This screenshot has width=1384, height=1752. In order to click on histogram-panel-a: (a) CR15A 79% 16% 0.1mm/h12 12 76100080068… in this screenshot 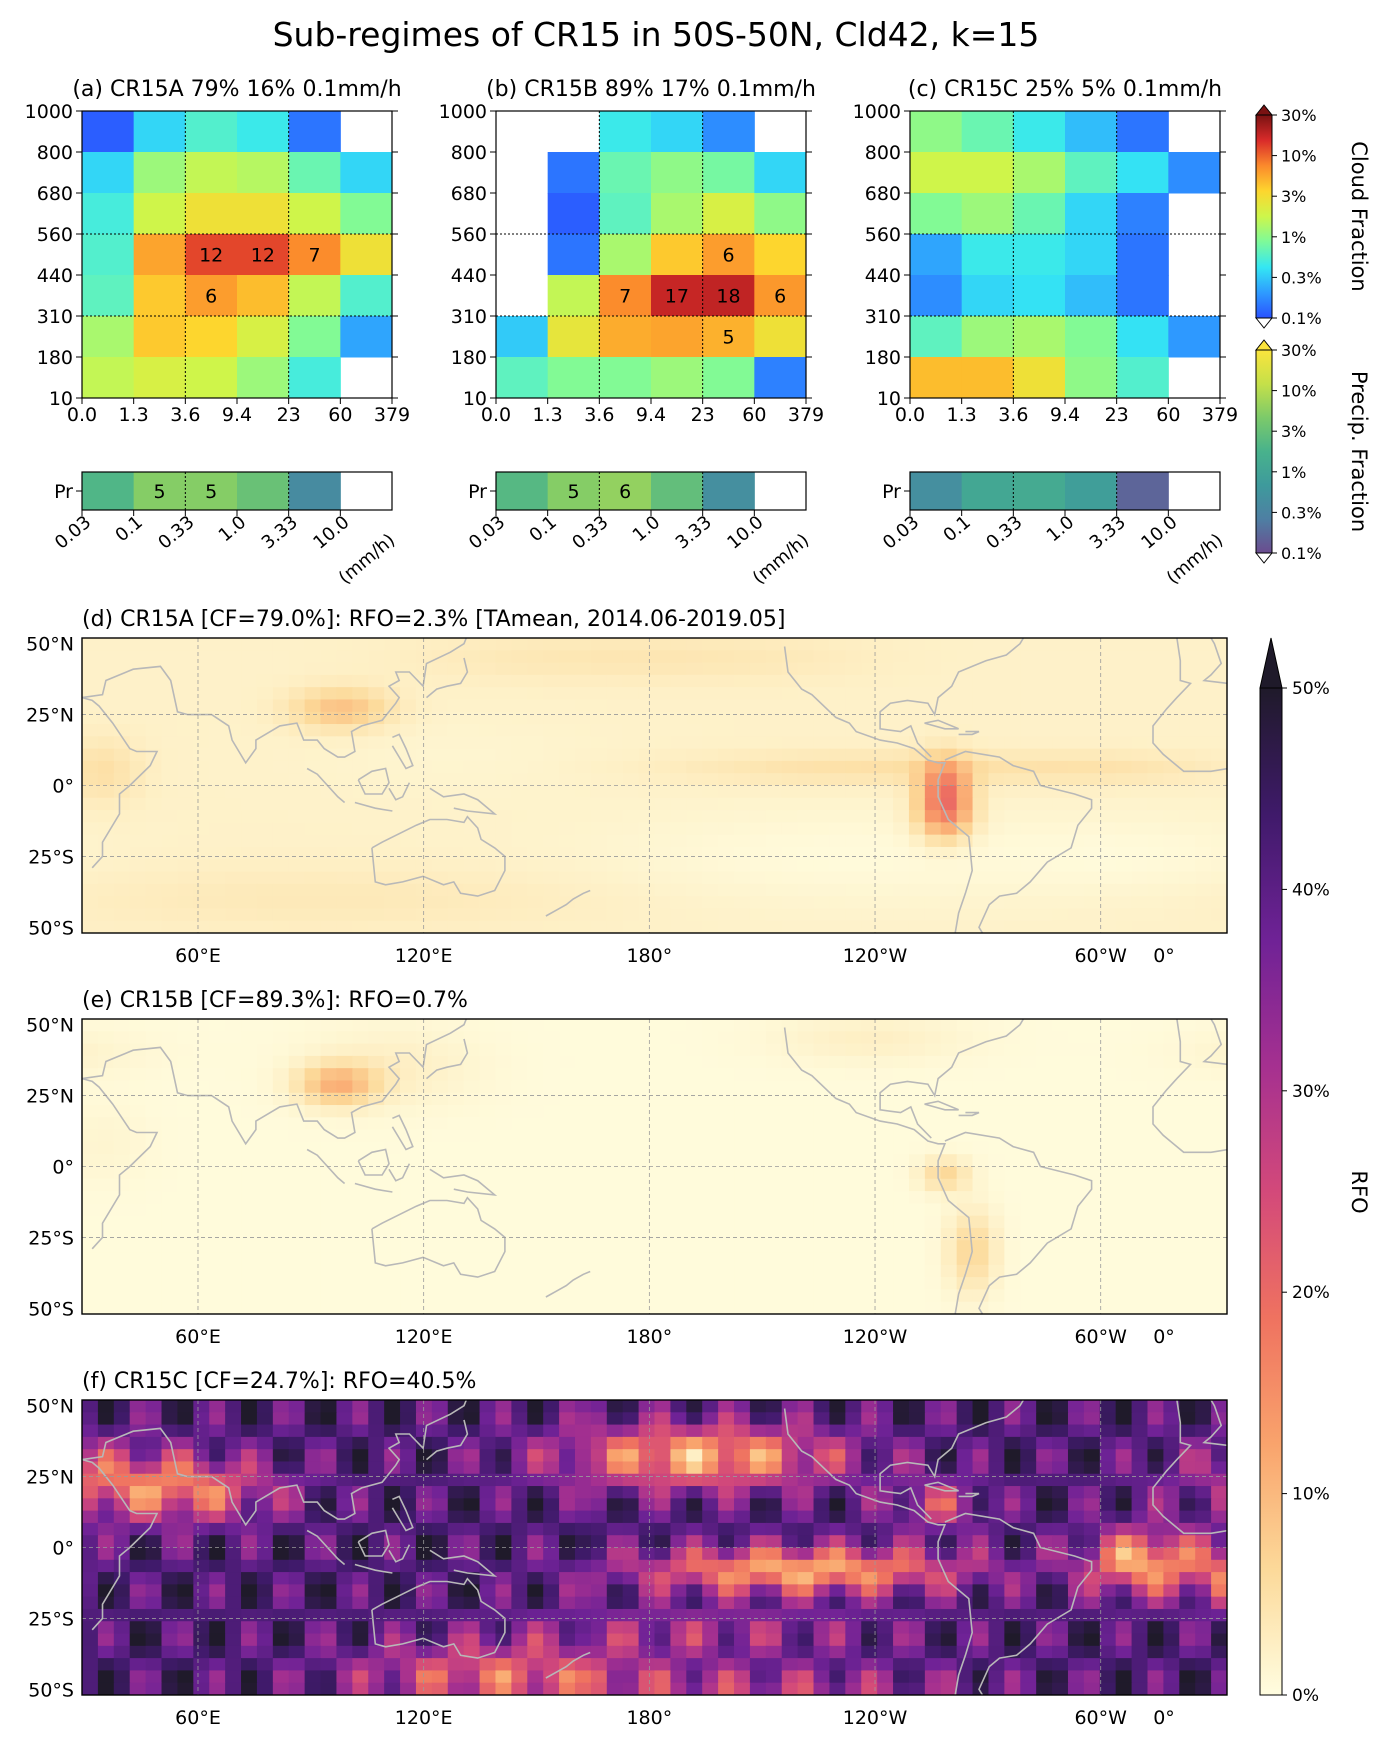, I will do `click(217, 333)`.